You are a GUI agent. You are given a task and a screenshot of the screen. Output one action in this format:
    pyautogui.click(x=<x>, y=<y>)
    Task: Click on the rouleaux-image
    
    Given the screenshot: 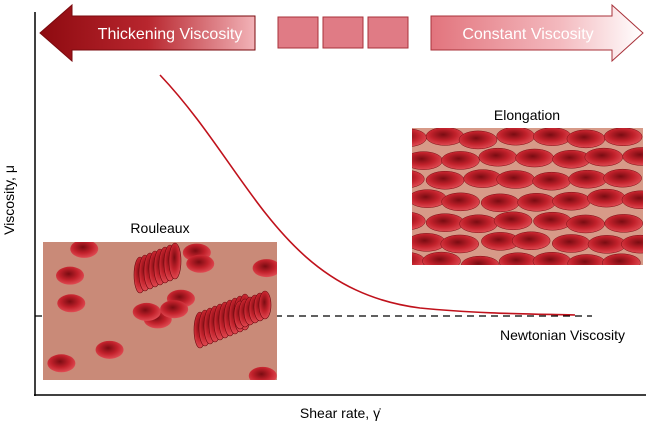 What is the action you would take?
    pyautogui.click(x=160, y=311)
    